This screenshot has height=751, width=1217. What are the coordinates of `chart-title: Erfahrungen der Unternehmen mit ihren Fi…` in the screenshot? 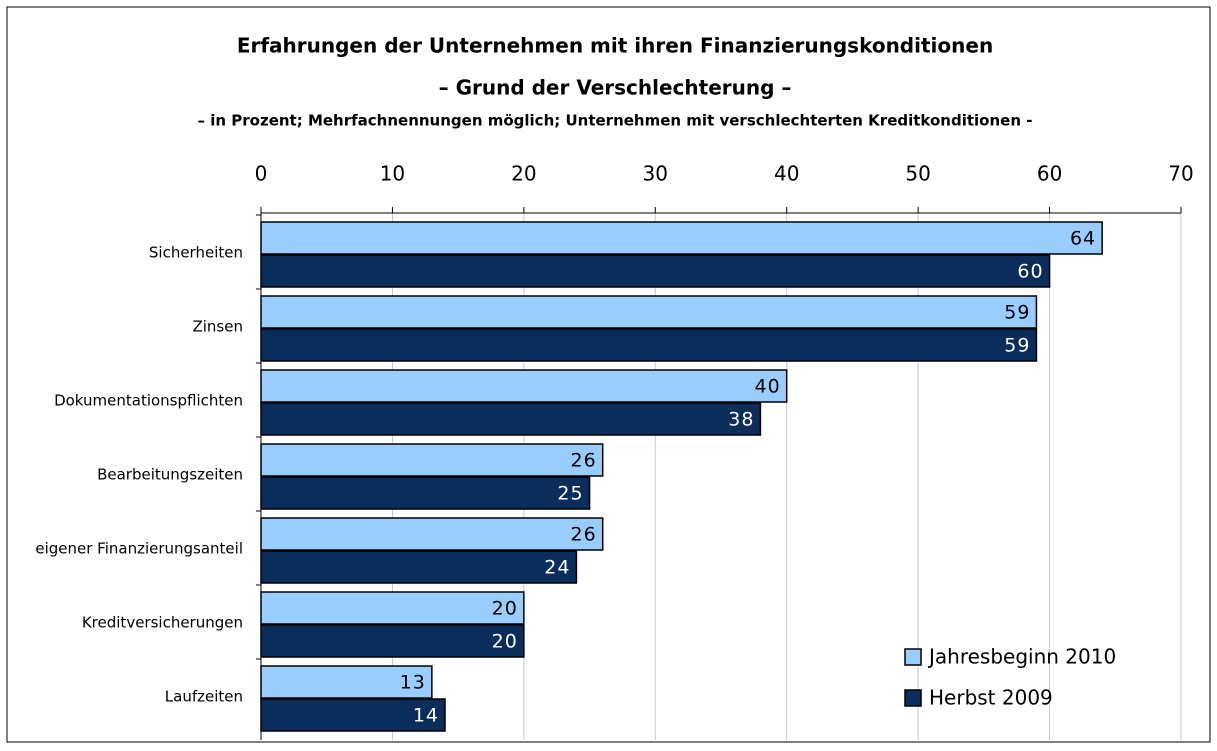 It's located at (615, 46).